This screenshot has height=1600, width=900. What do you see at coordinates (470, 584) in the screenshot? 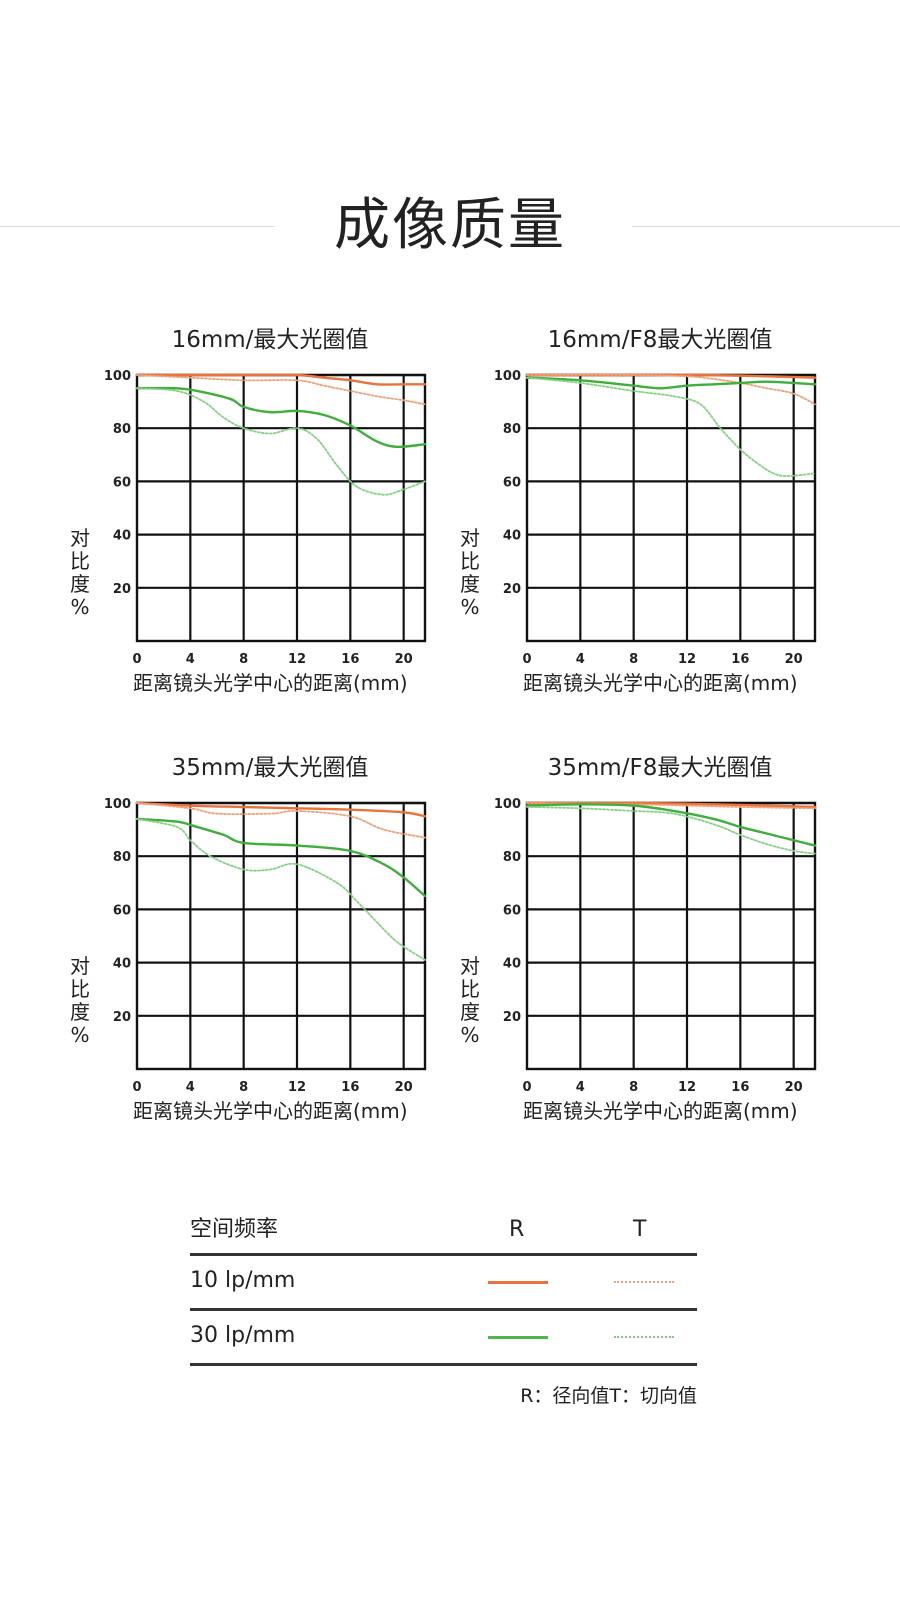
I see `y-axis-label-char: 度` at bounding box center [470, 584].